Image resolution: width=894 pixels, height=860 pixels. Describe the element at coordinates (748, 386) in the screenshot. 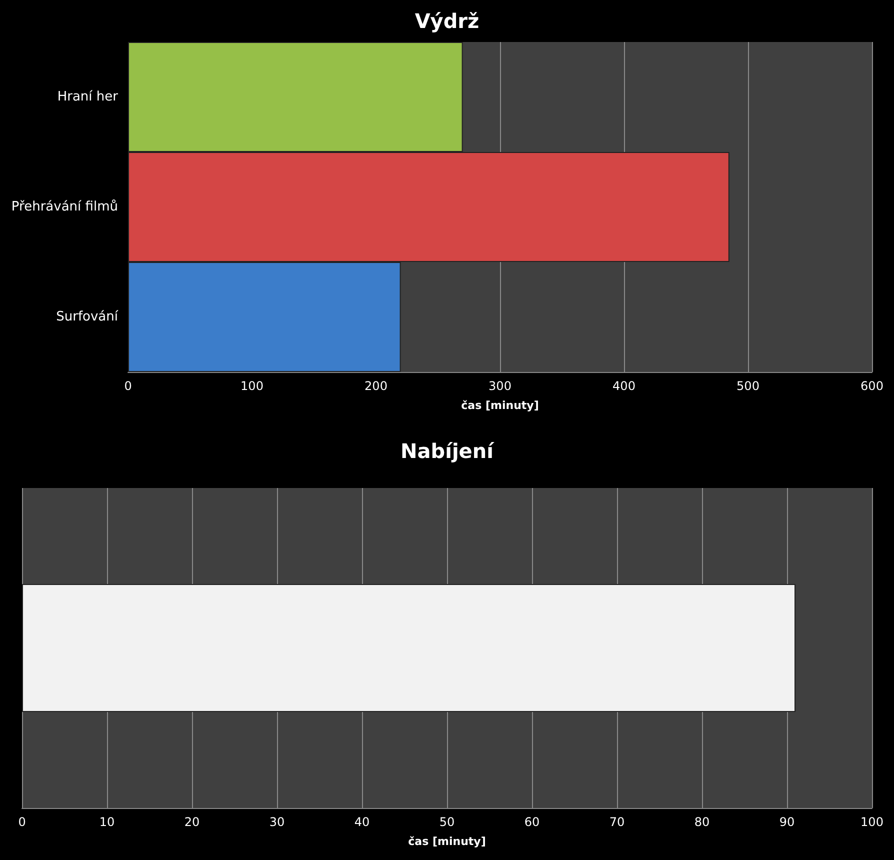

I see `x-tick-label: 500` at that location.